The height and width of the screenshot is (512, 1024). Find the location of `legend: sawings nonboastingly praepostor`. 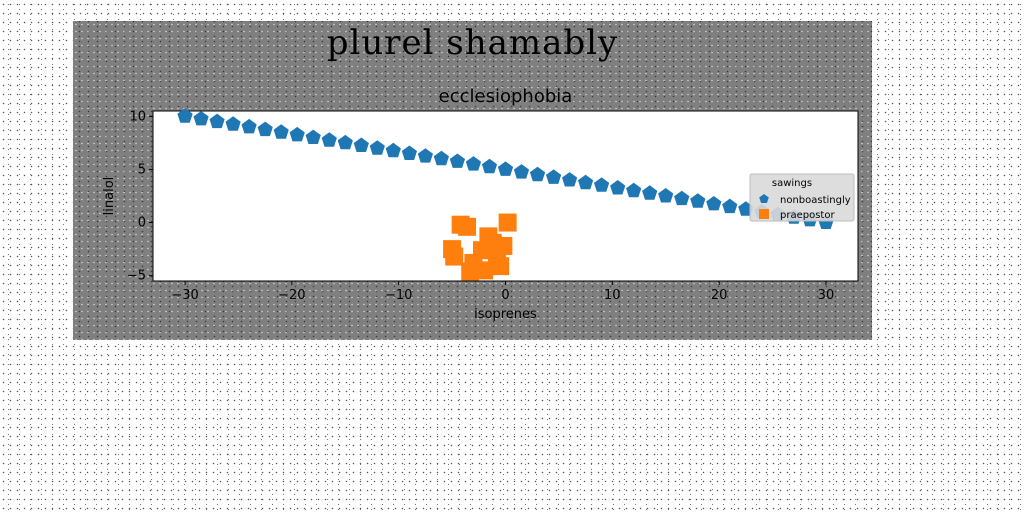

legend: sawings nonboastingly praepostor is located at coordinates (802, 197).